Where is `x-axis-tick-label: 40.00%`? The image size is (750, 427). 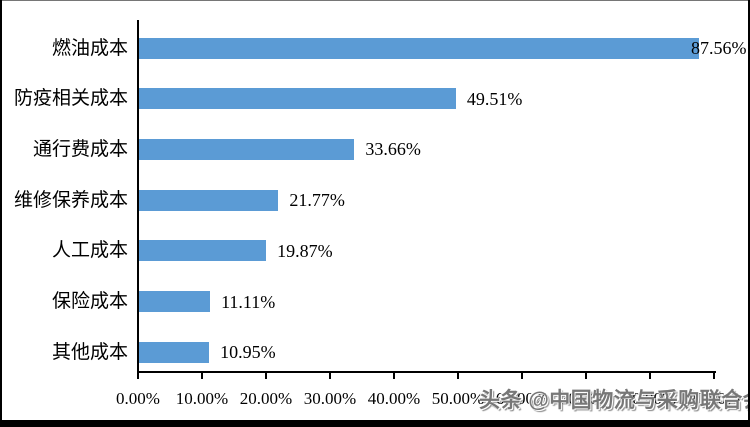
x-axis-tick-label: 40.00% is located at coordinates (394, 398).